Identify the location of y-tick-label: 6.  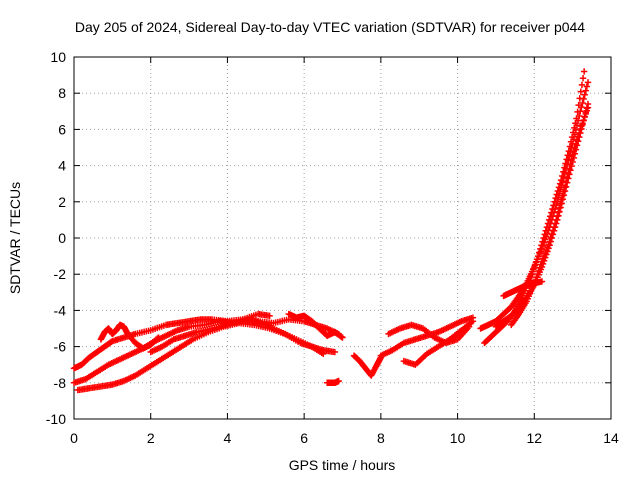
(62, 129).